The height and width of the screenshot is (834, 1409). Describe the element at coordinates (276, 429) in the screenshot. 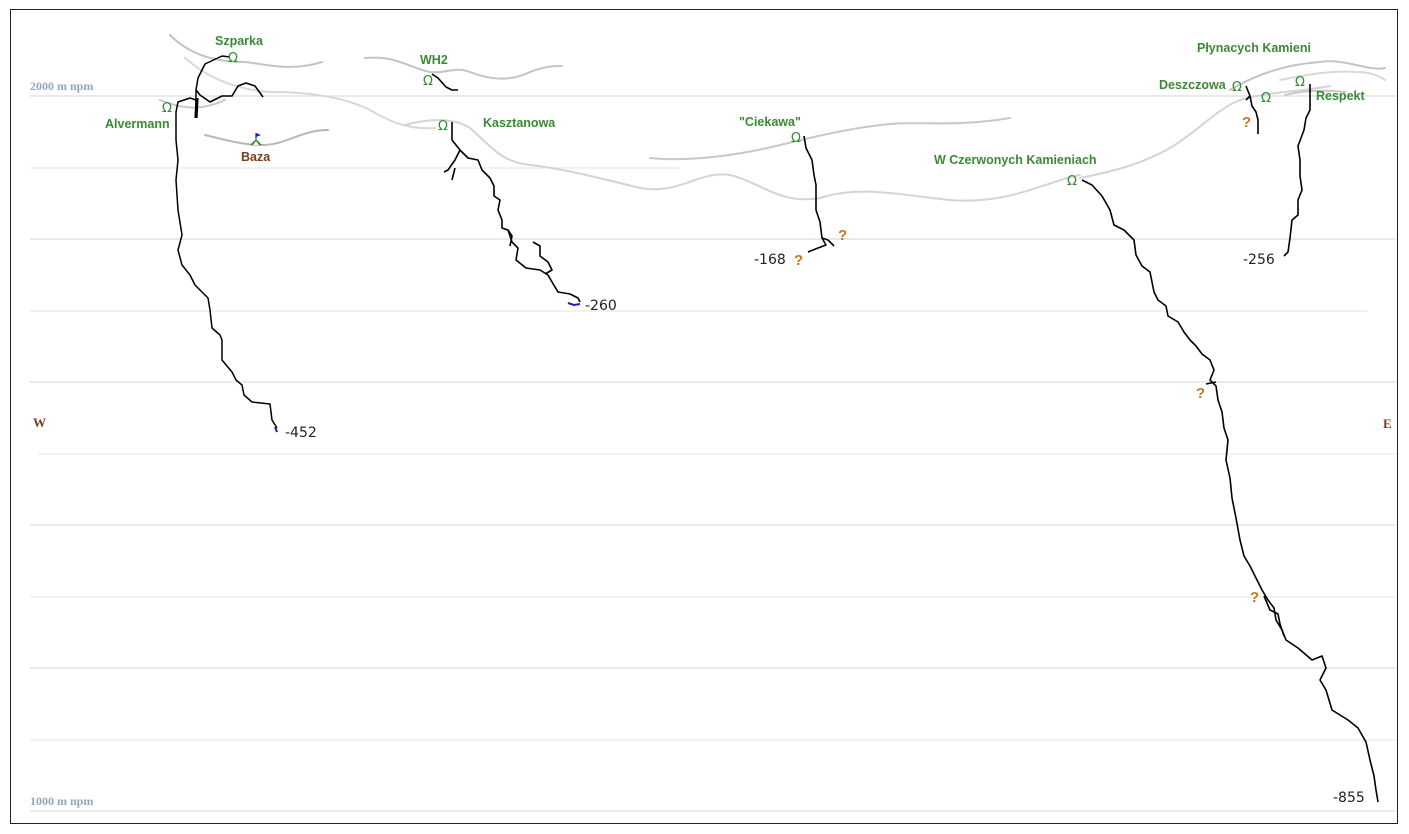

I see `sump-alvermann` at that location.